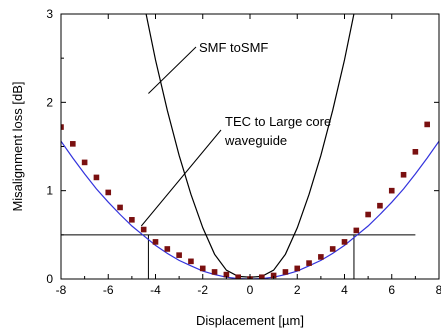 This screenshot has width=441, height=331. Describe the element at coordinates (438, 290) in the screenshot. I see `x-tick-label: 8` at that location.